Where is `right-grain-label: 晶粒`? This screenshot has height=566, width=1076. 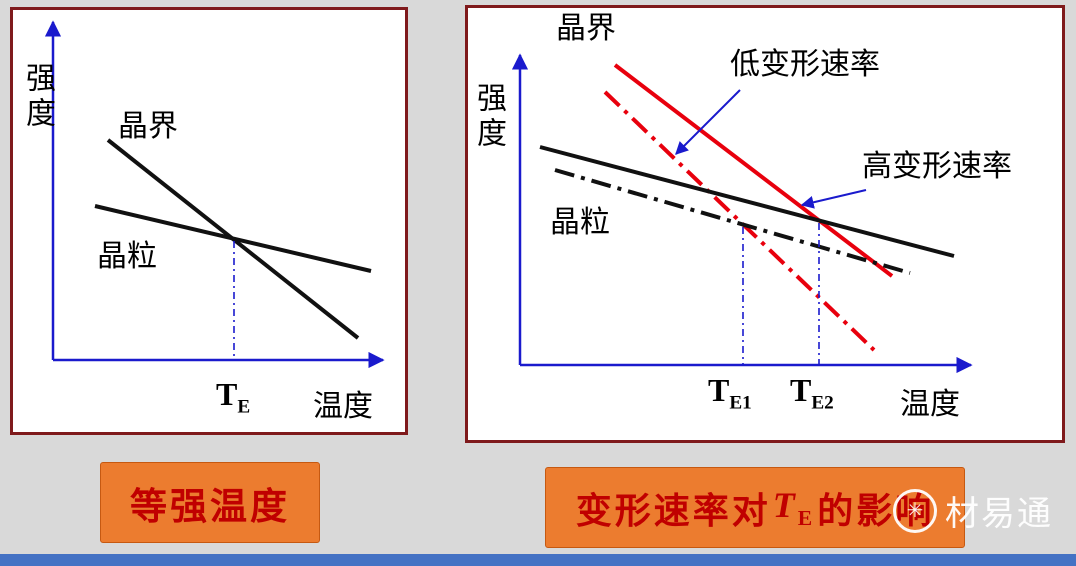 right-grain-label: 晶粒 is located at coordinates (580, 222).